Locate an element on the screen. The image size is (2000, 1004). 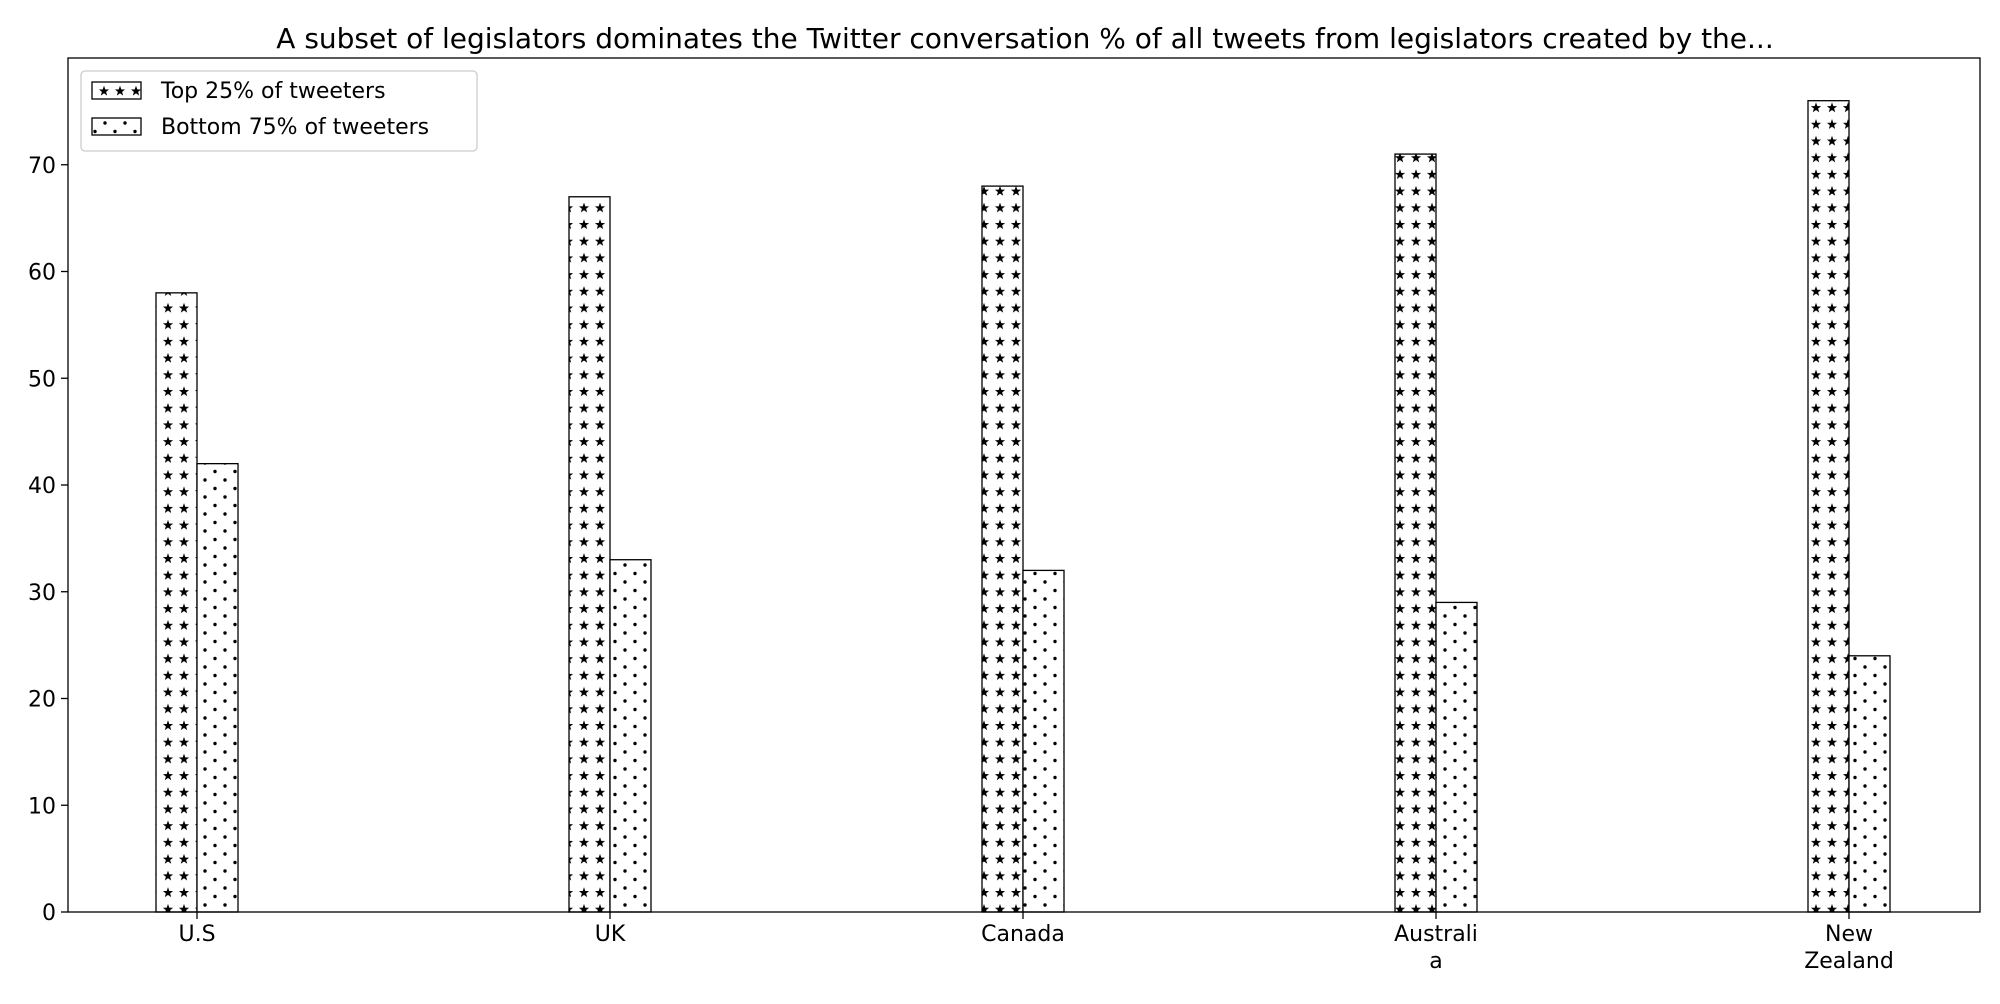
y-tick-label: 20 is located at coordinates (42, 700).